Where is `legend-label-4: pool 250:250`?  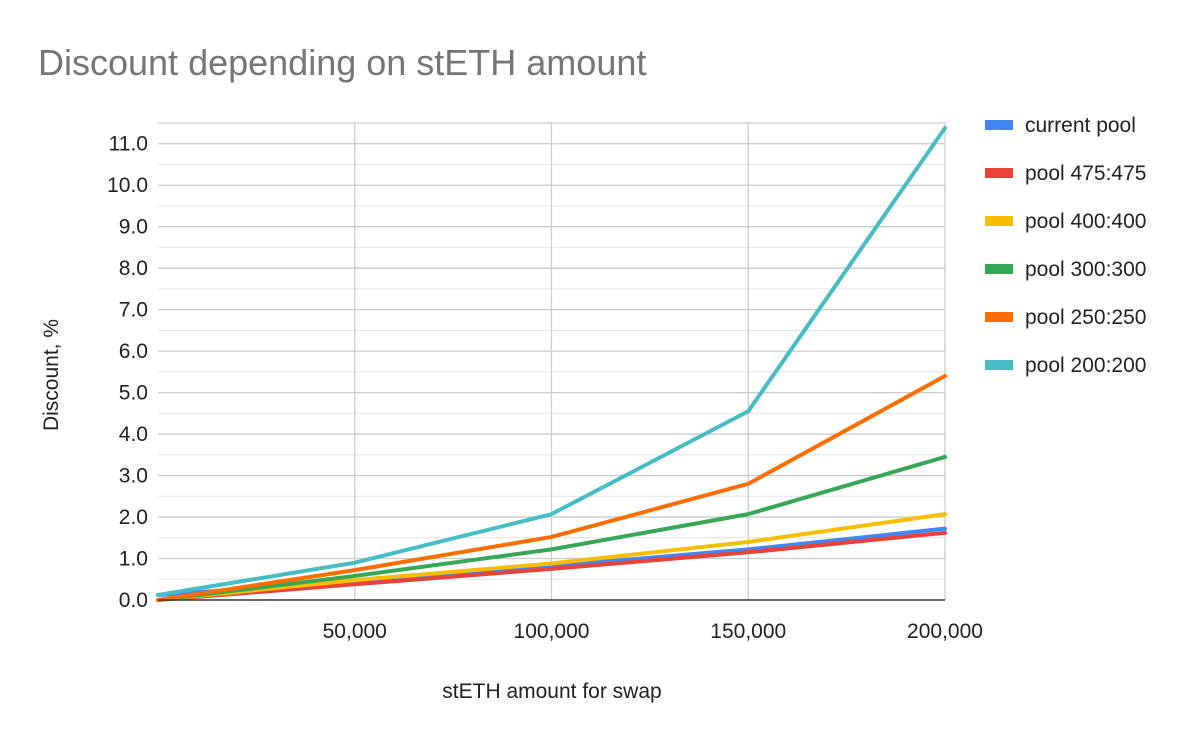 legend-label-4: pool 250:250 is located at coordinates (1085, 317).